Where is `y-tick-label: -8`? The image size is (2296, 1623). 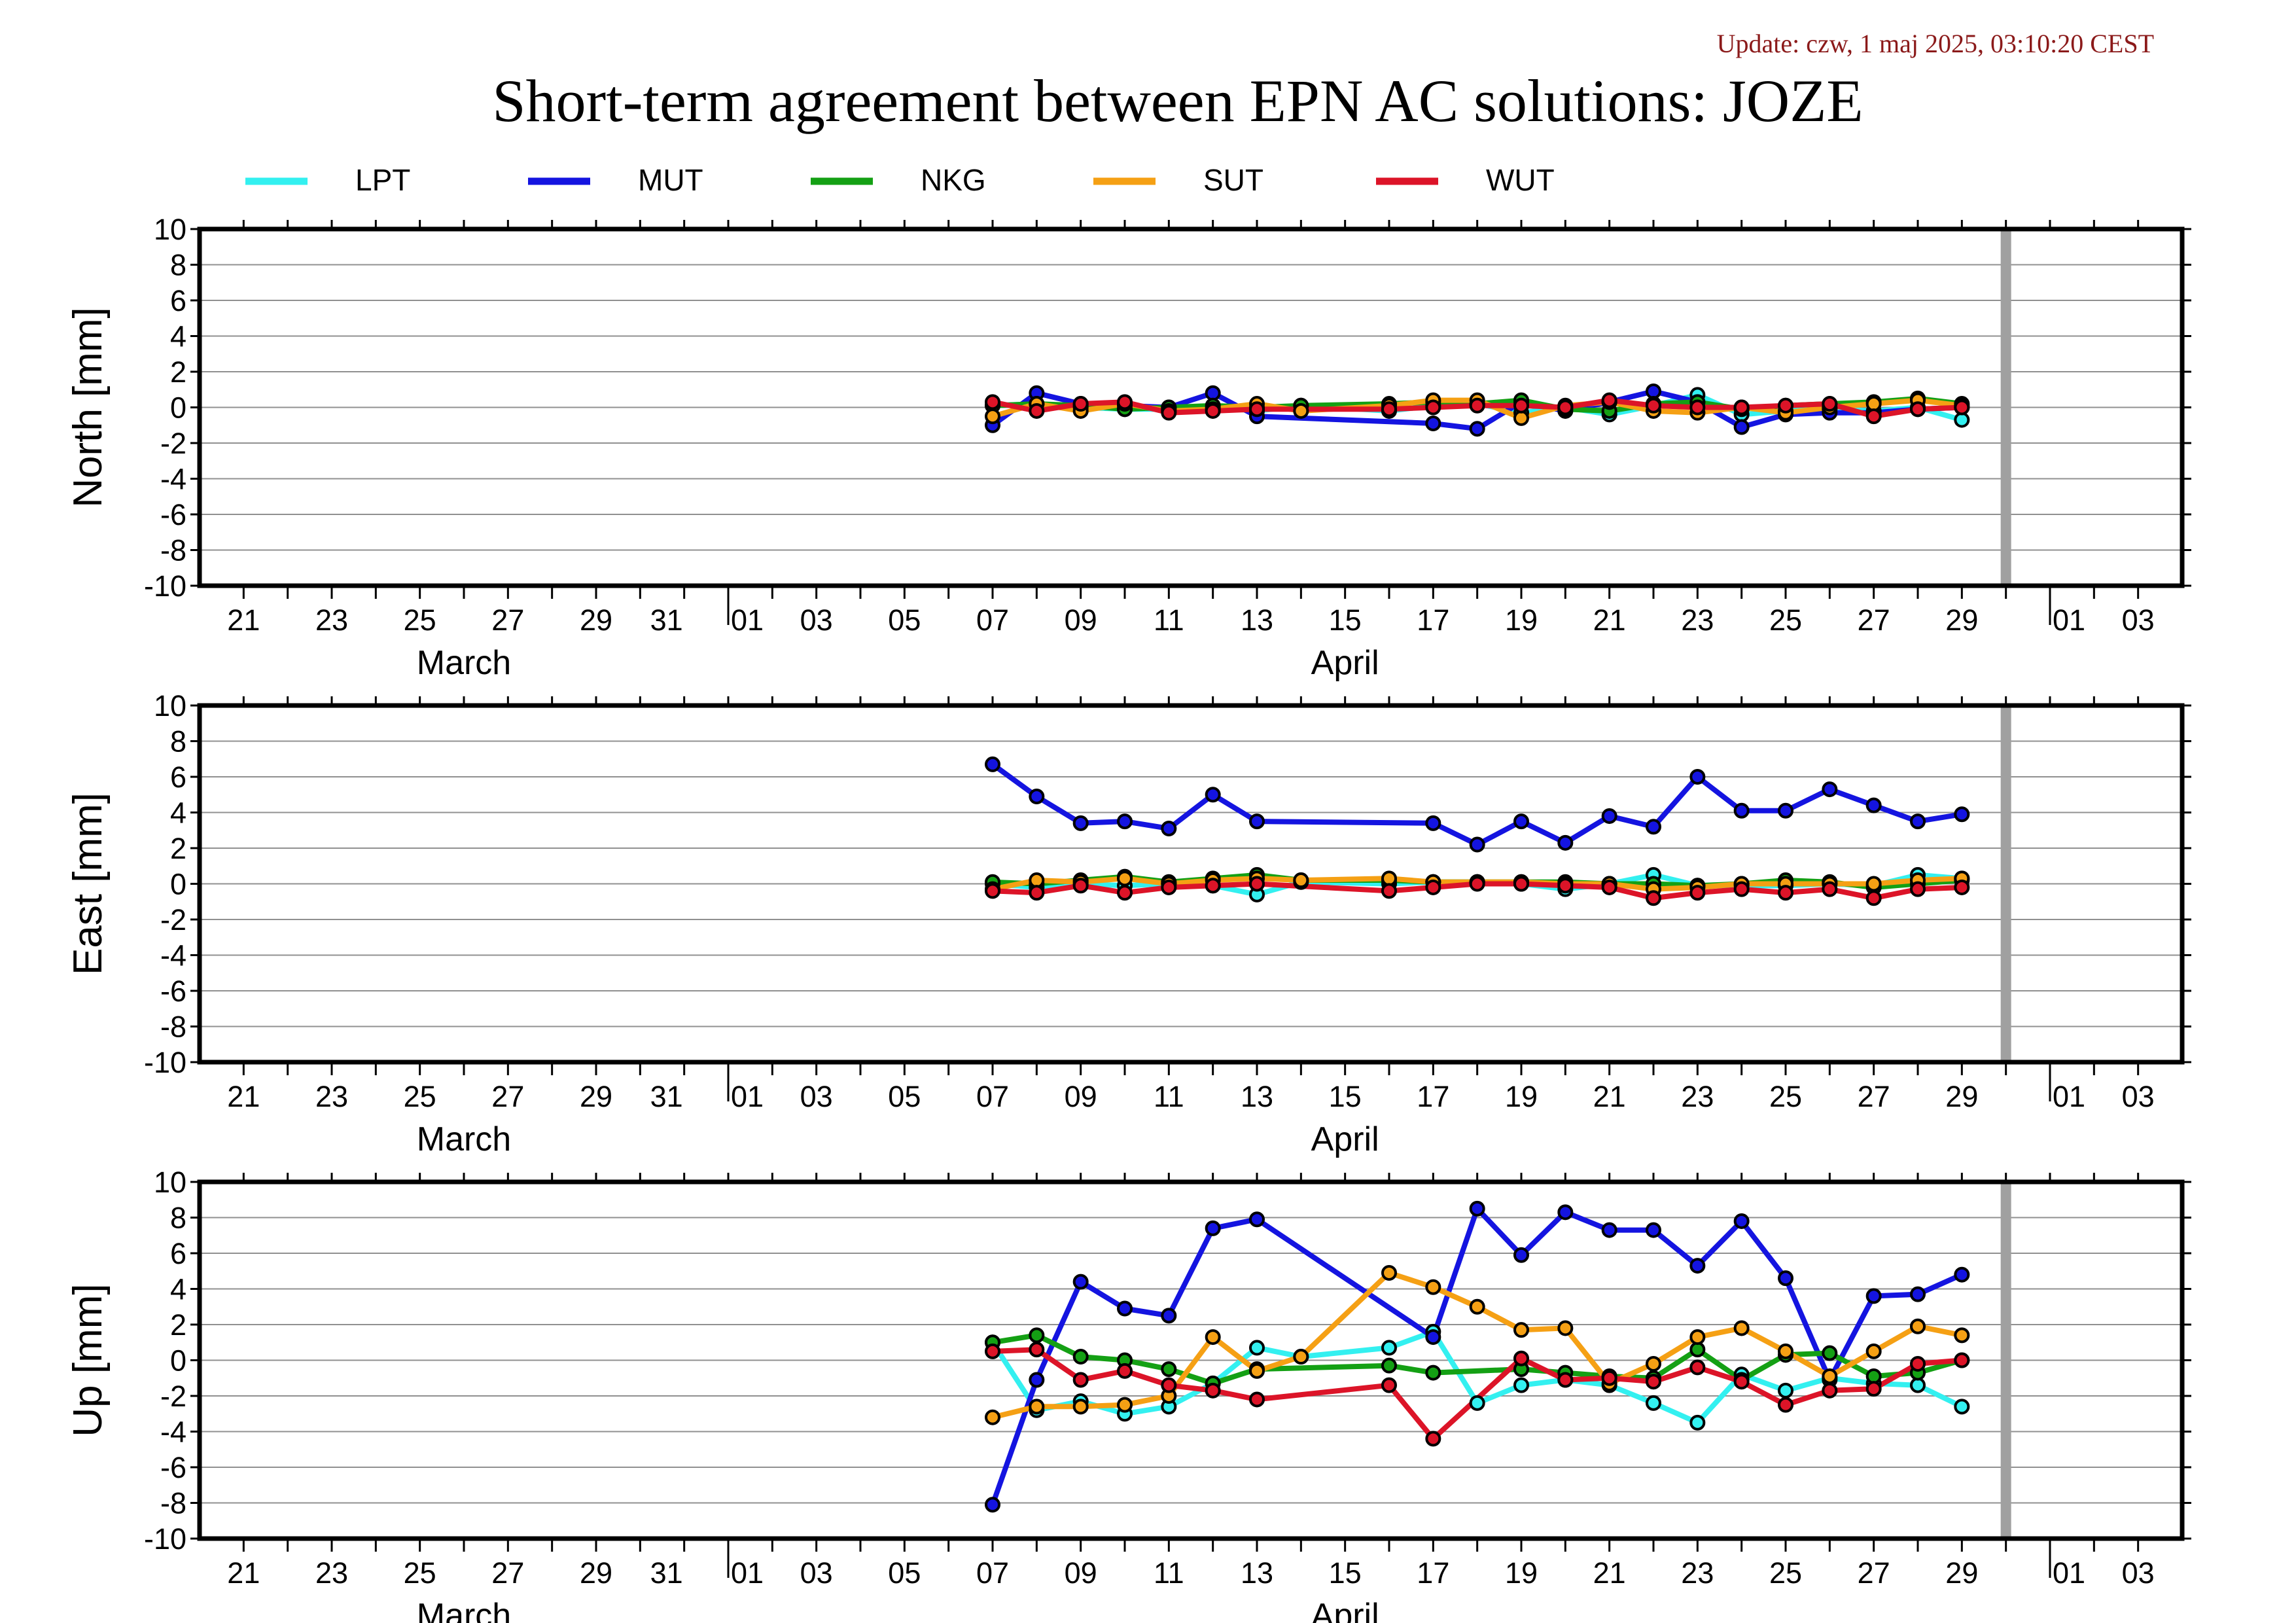
y-tick-label: -8 is located at coordinates (173, 1027).